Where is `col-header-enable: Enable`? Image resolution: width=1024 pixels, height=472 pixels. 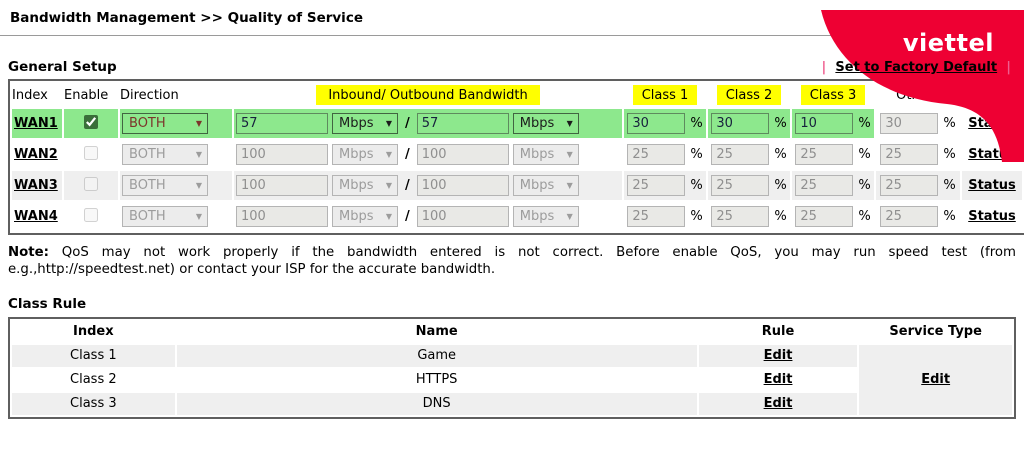
col-header-enable: Enable is located at coordinates (86, 95).